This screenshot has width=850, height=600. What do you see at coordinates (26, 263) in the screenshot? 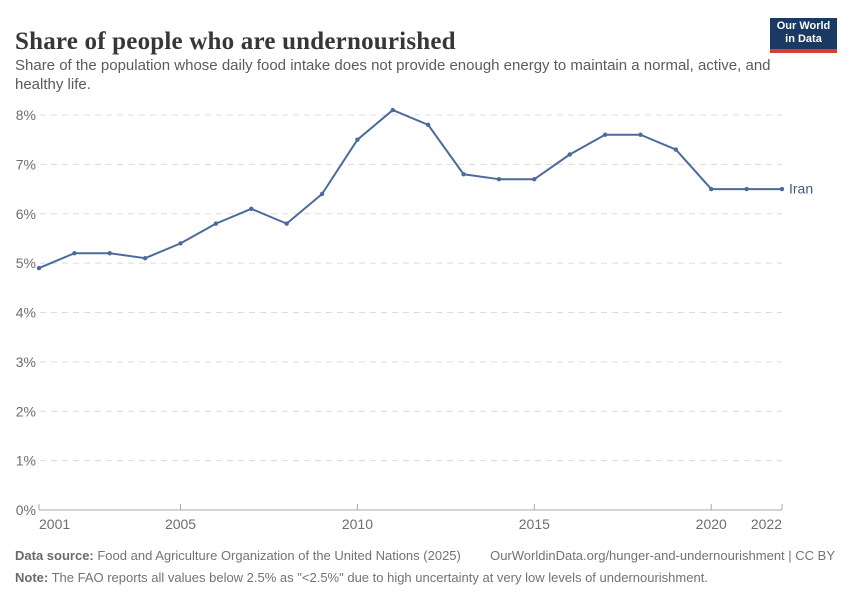
I see `y-tick-label: 5%` at bounding box center [26, 263].